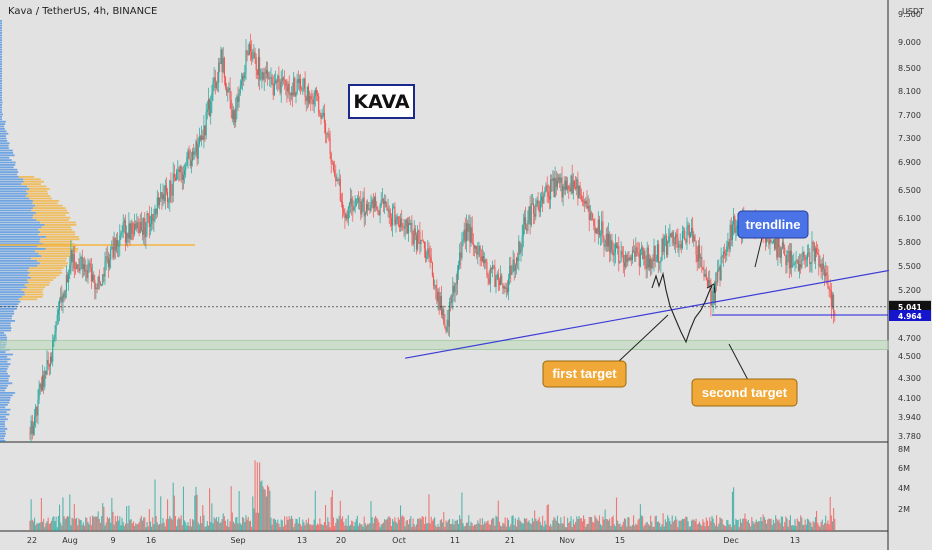 The image size is (932, 550). Describe the element at coordinates (773, 239) in the screenshot. I see `trendline-callout: trendline` at that location.